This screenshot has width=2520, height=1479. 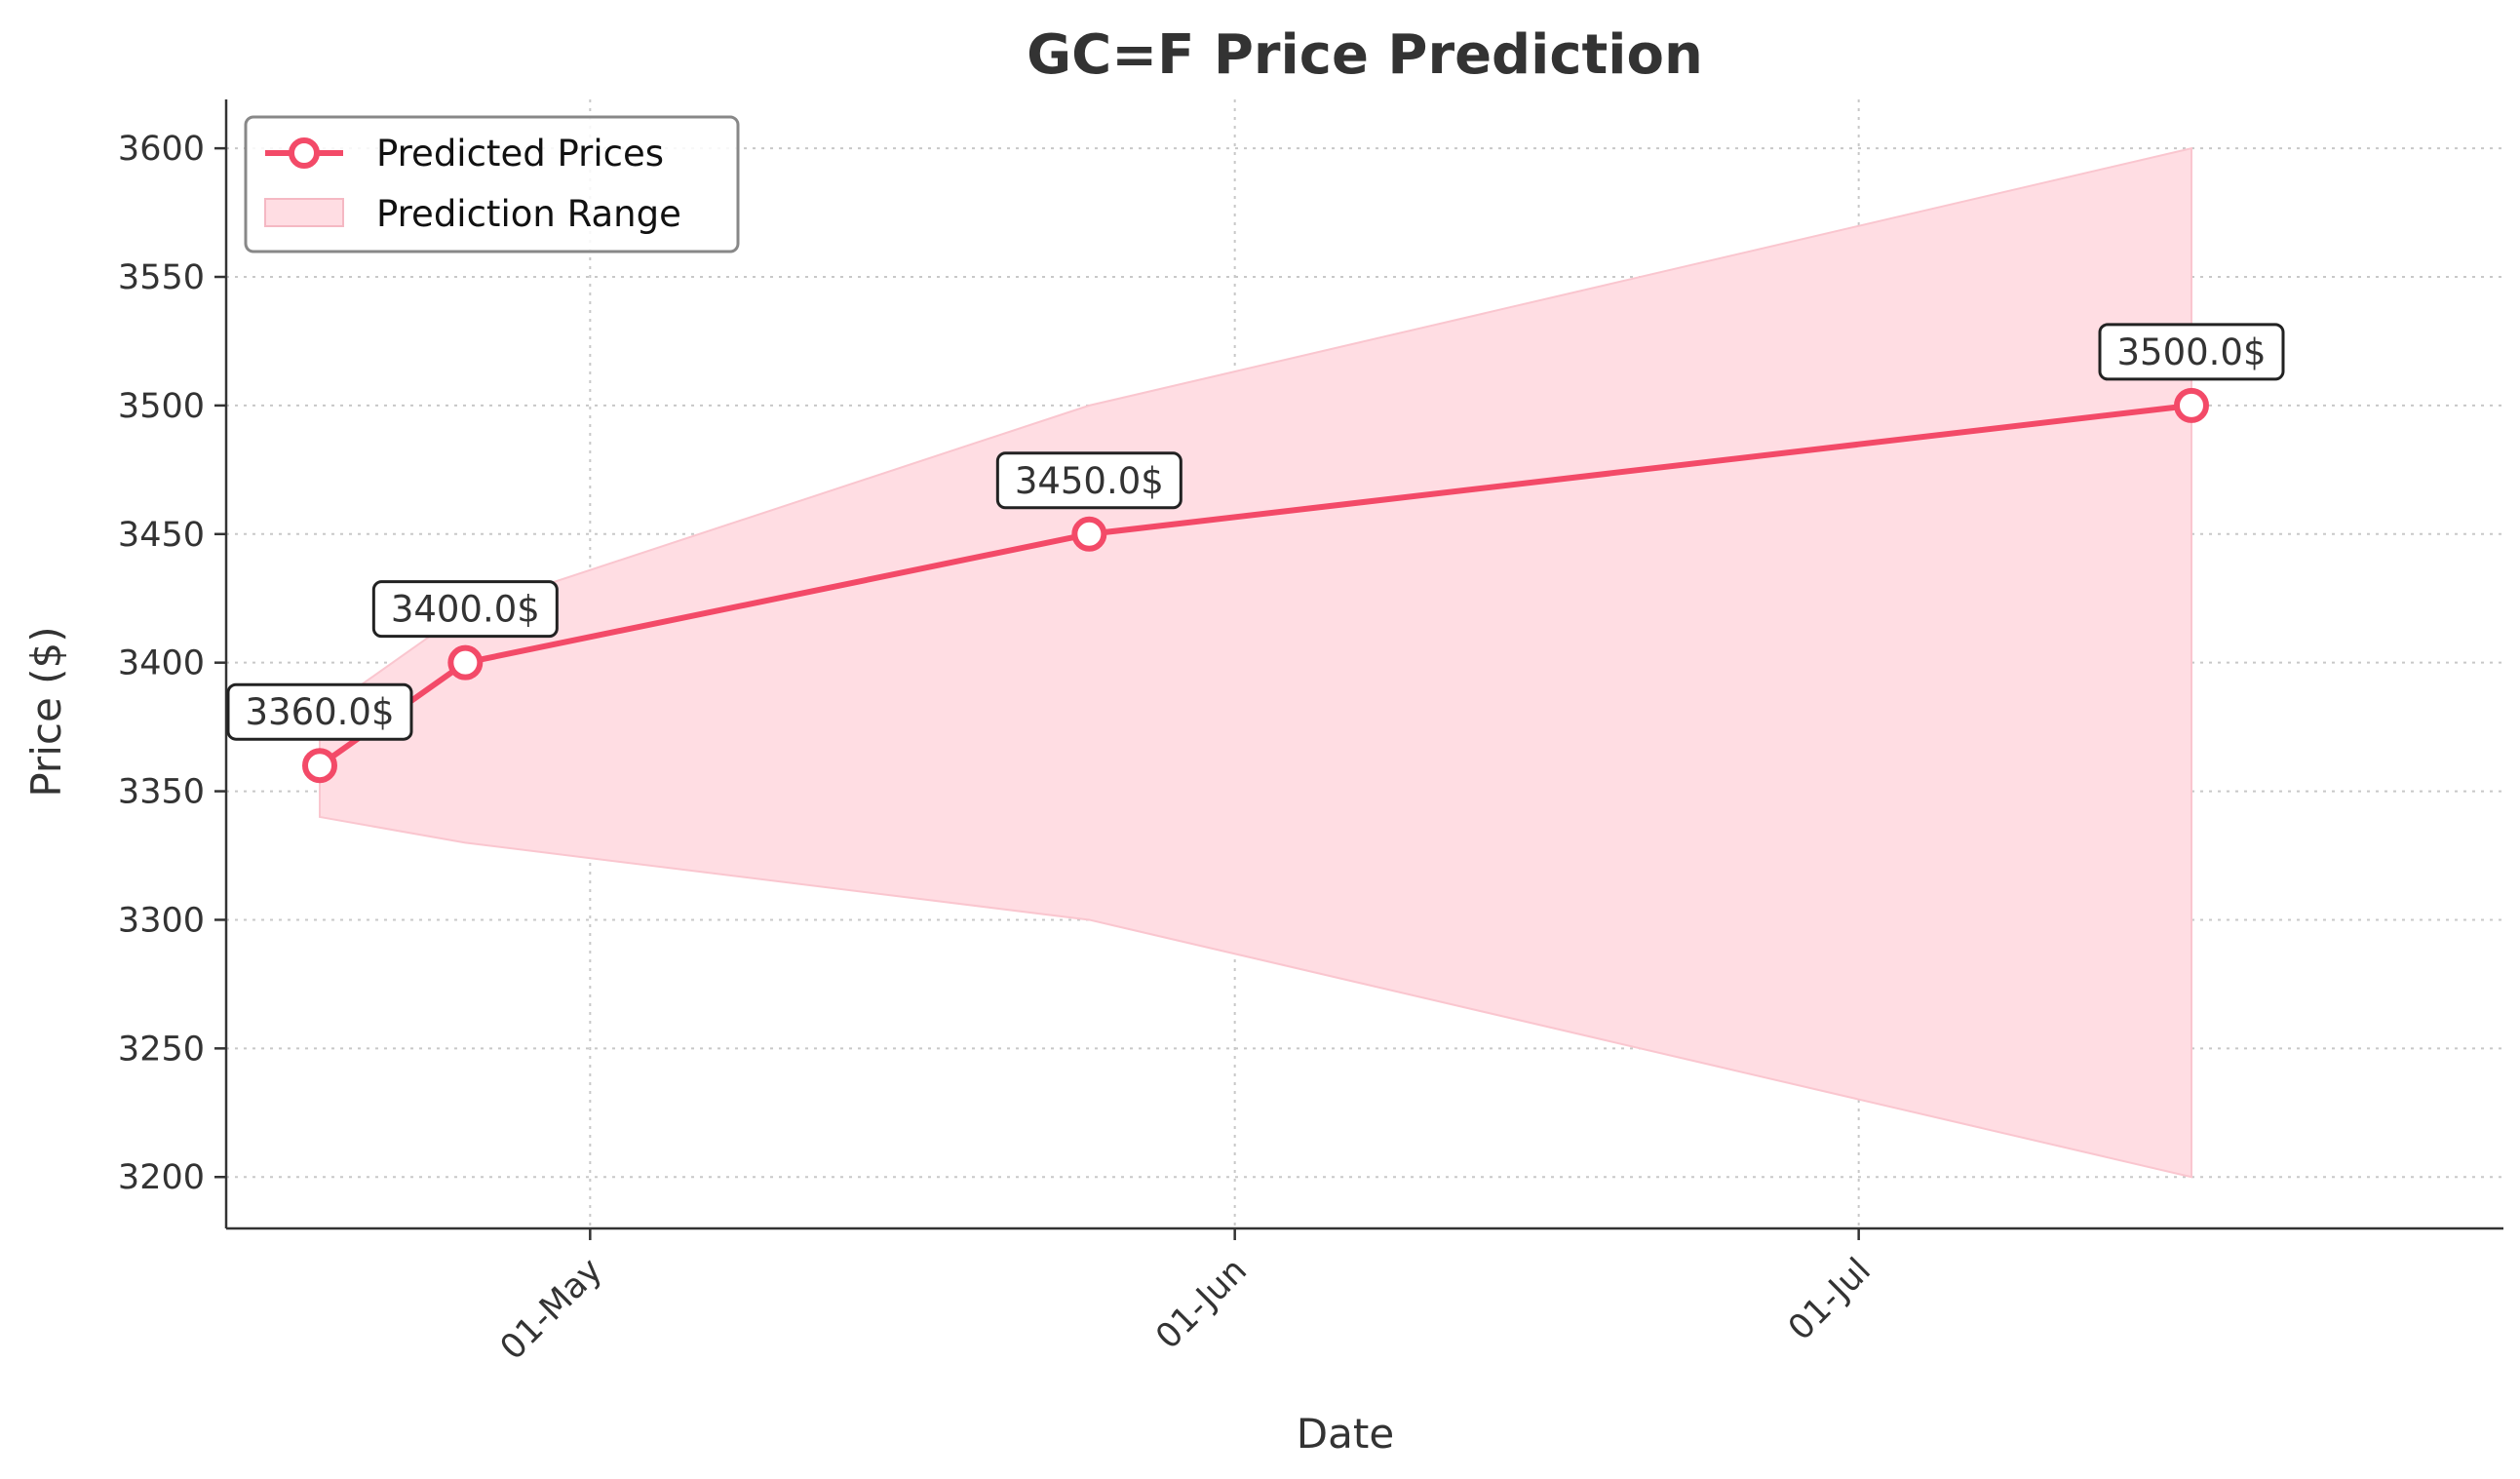 What do you see at coordinates (161, 1049) in the screenshot?
I see `y-tick-label: 3250` at bounding box center [161, 1049].